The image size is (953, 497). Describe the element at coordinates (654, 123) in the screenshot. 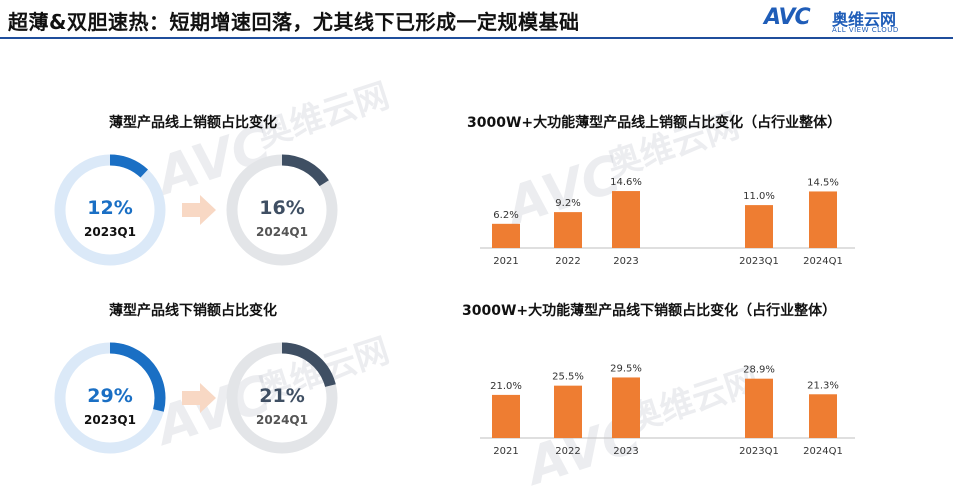

I see `online-bar-title: 3000W+大功能薄型产品线上销额占比变化（占行业整体）` at that location.